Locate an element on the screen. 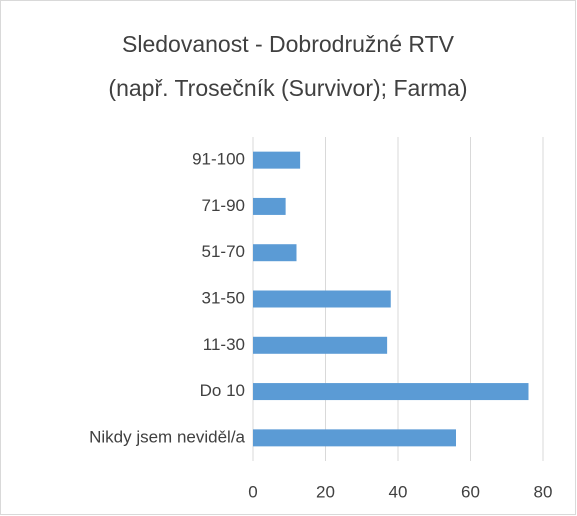 The image size is (577, 516). x-tick-label: 0 is located at coordinates (252, 491).